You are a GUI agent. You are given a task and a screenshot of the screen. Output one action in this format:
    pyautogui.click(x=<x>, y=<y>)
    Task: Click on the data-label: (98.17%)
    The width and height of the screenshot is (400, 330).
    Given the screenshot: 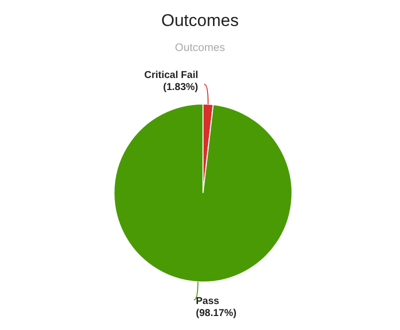 What is the action you would take?
    pyautogui.click(x=216, y=313)
    